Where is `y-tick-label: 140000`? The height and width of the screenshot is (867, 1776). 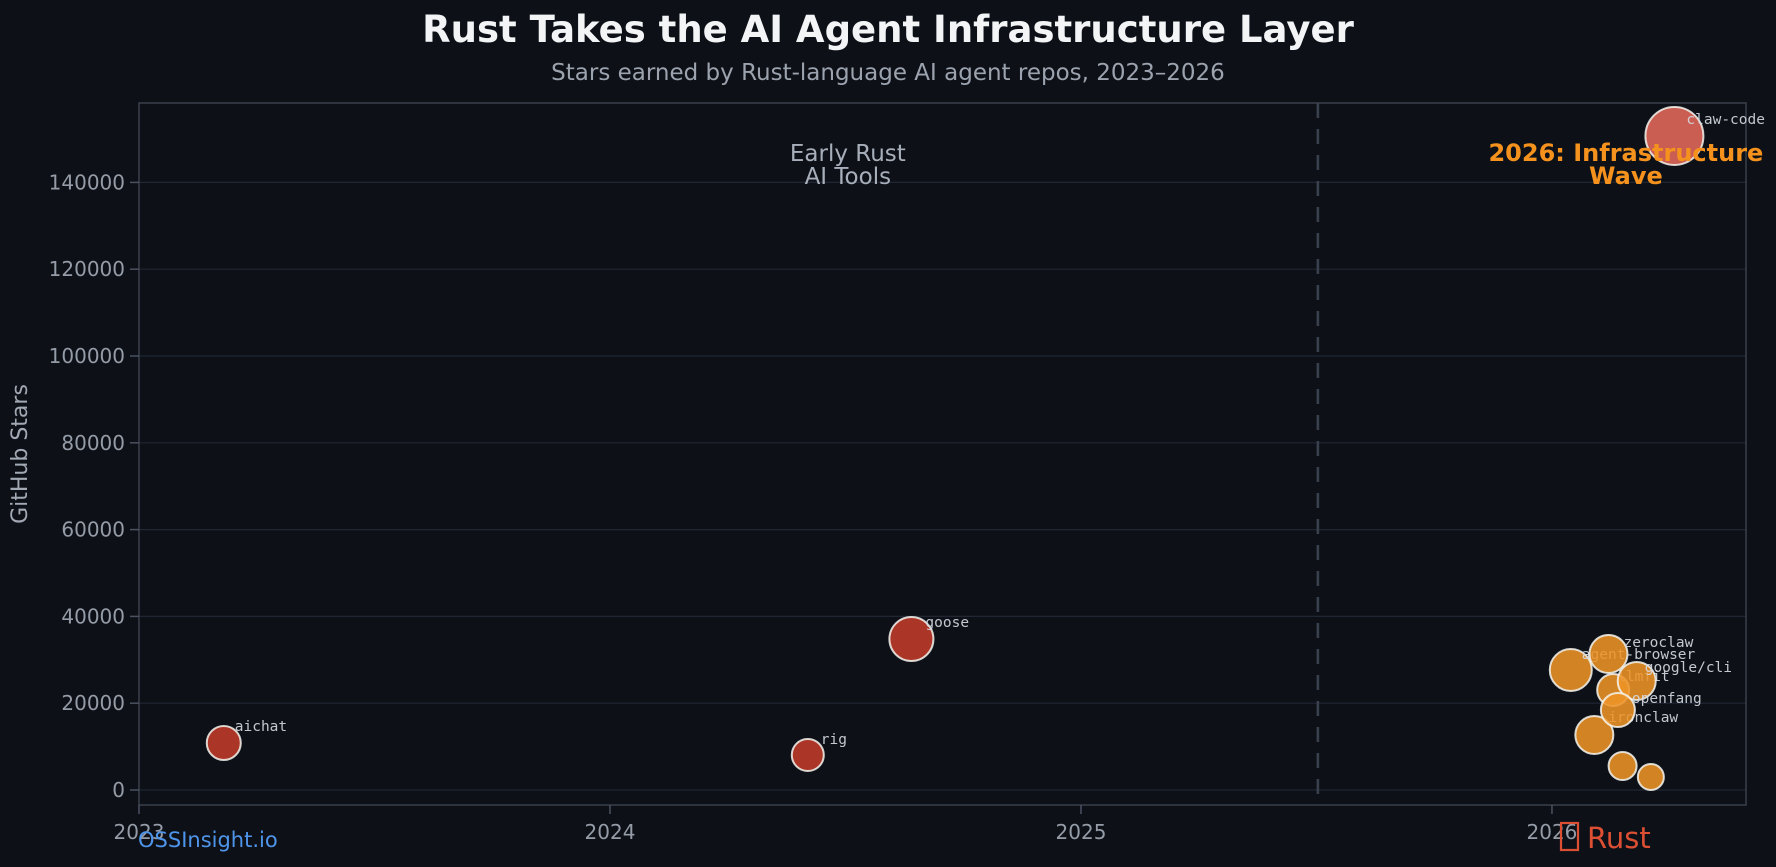
y-tick-label: 140000 is located at coordinates (87, 182).